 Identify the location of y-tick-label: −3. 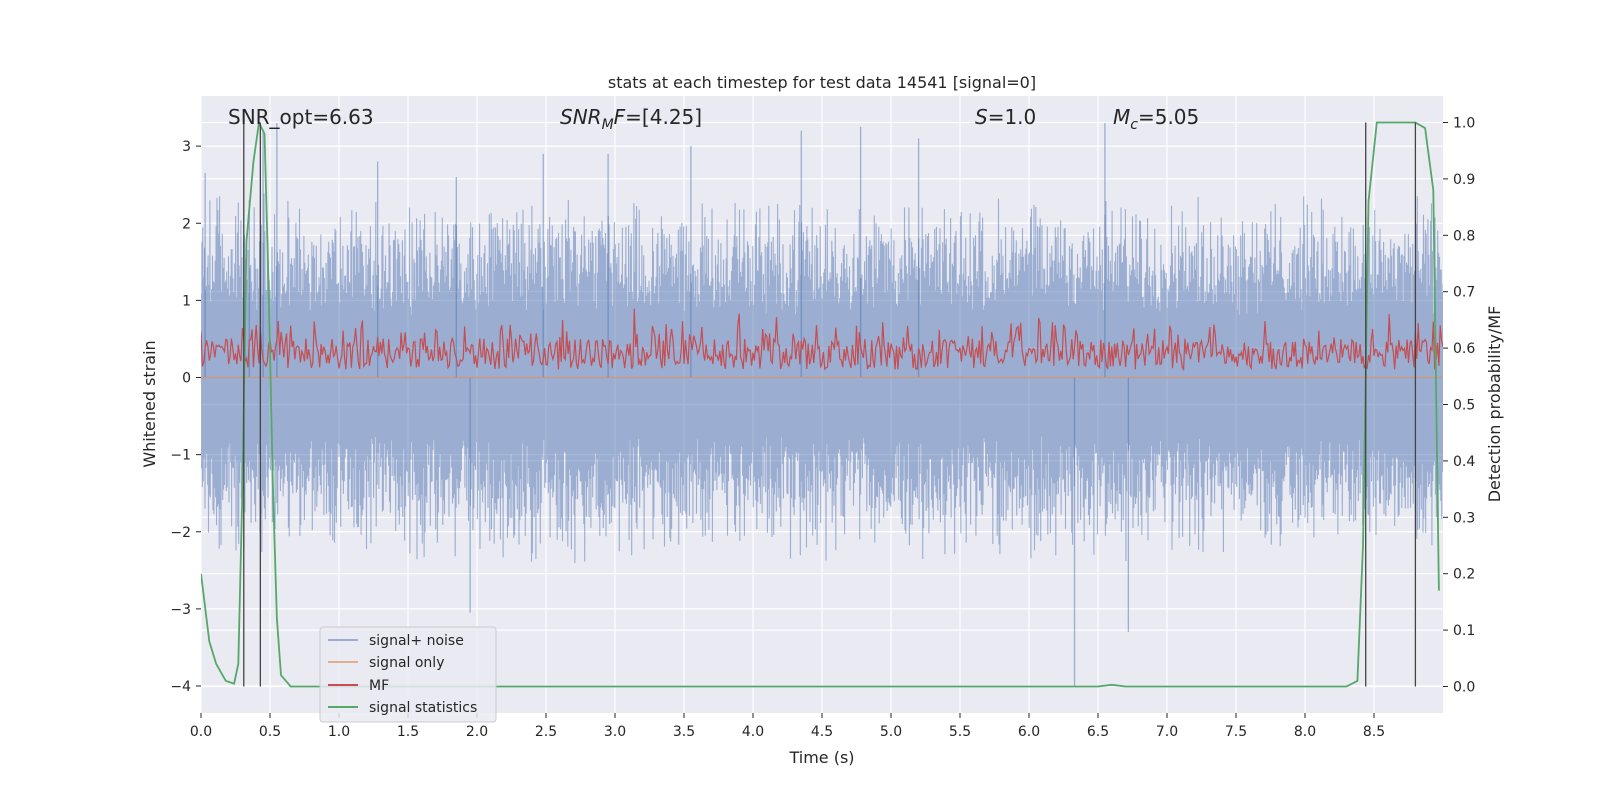
(180, 610).